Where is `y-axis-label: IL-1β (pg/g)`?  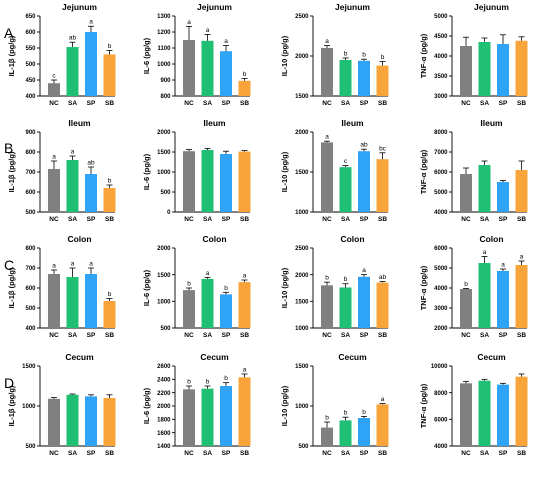
y-axis-label: IL-1β (pg/g) is located at coordinates (11, 287).